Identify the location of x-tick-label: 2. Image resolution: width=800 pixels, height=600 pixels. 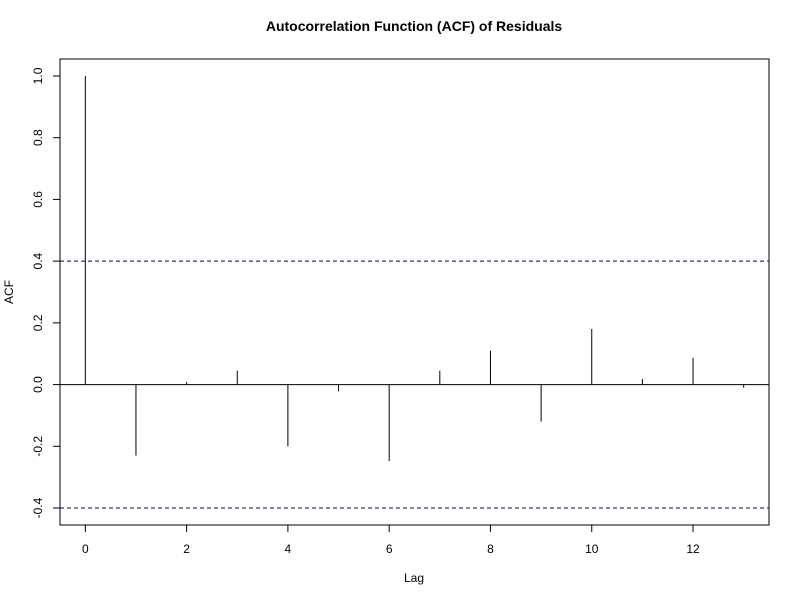
(186, 549).